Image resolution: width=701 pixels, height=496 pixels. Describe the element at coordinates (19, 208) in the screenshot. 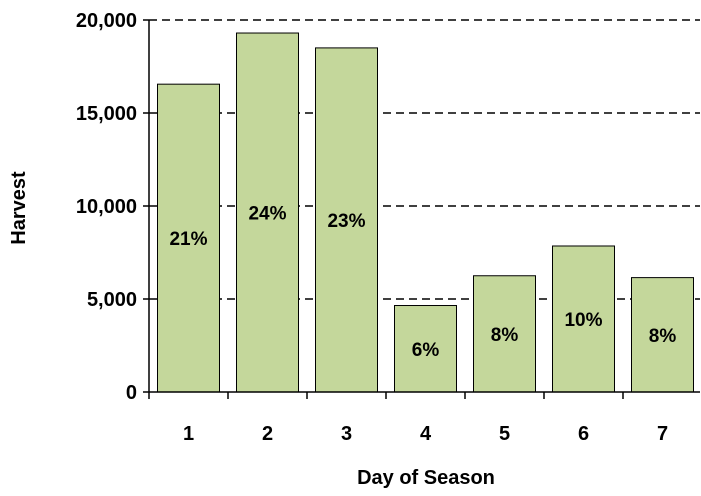

I see `y-axis-title: Harvest` at that location.